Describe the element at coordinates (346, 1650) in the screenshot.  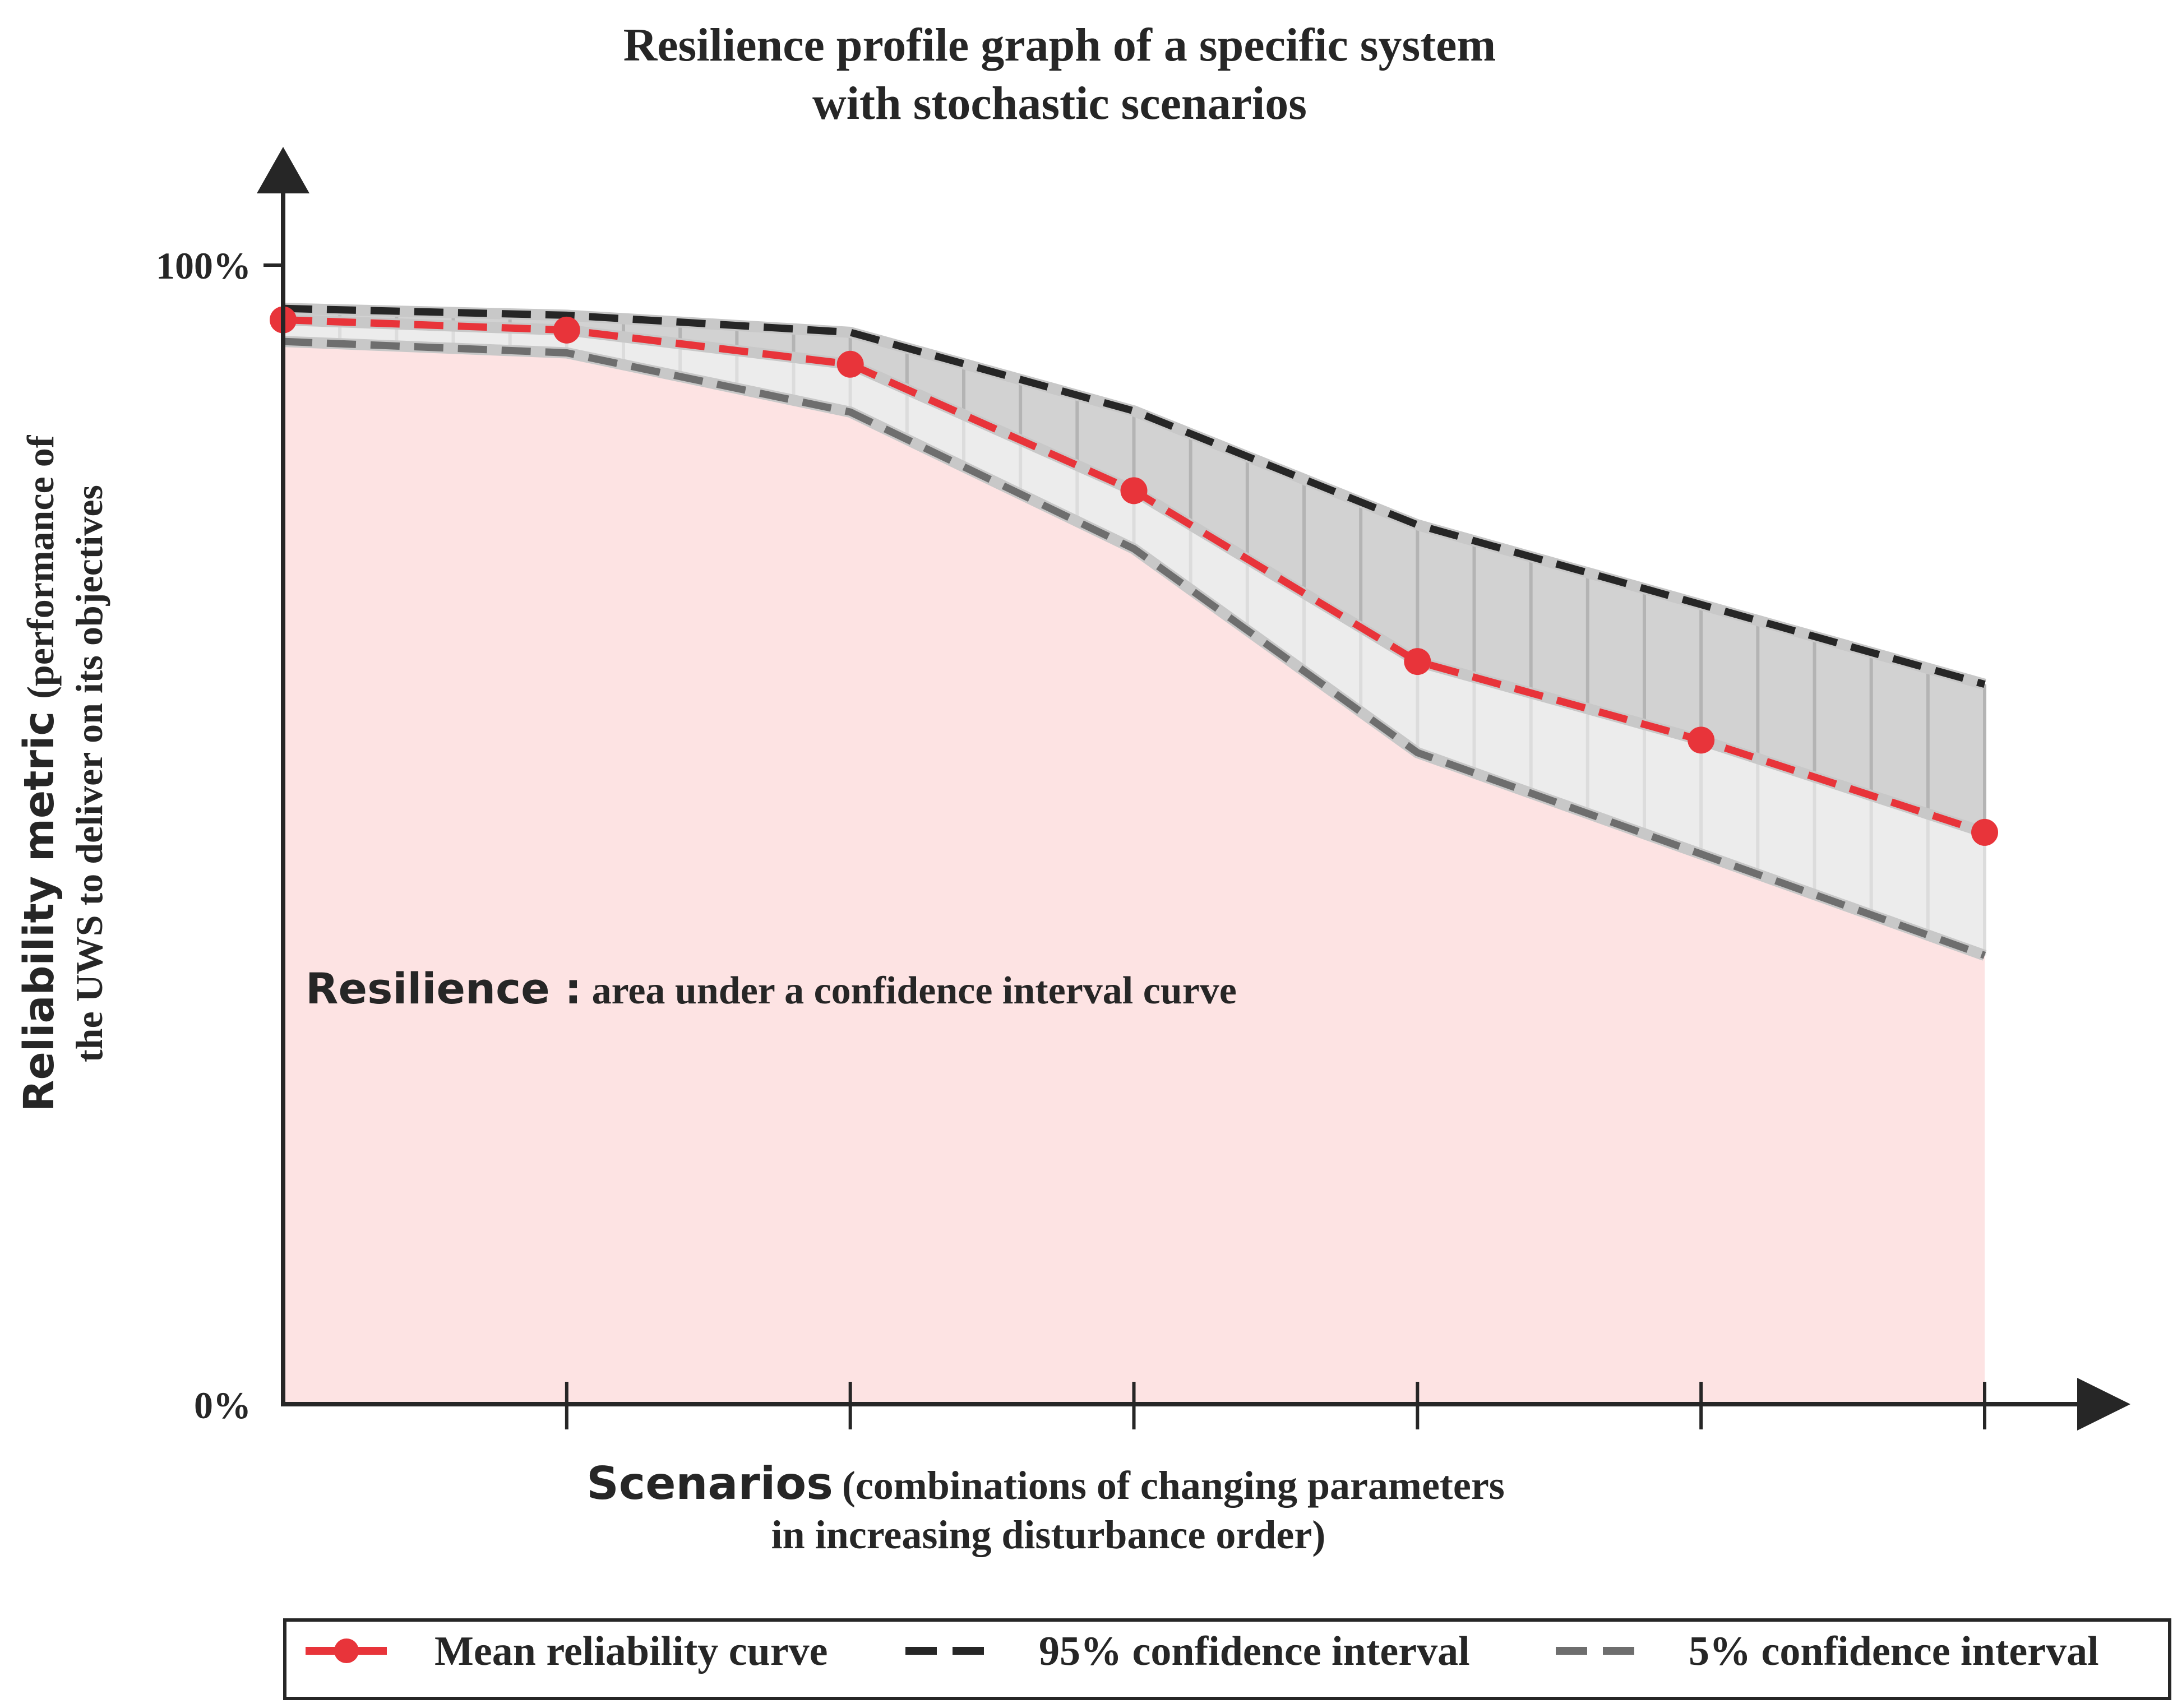
I see `legend-marker-mean` at that location.